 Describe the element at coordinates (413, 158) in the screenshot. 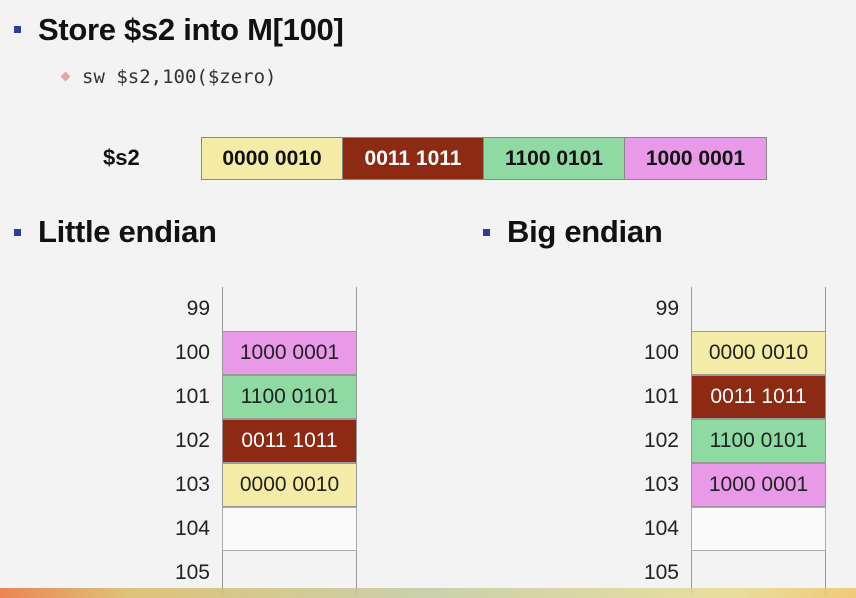

I see `register-byte: 0011 1011` at that location.